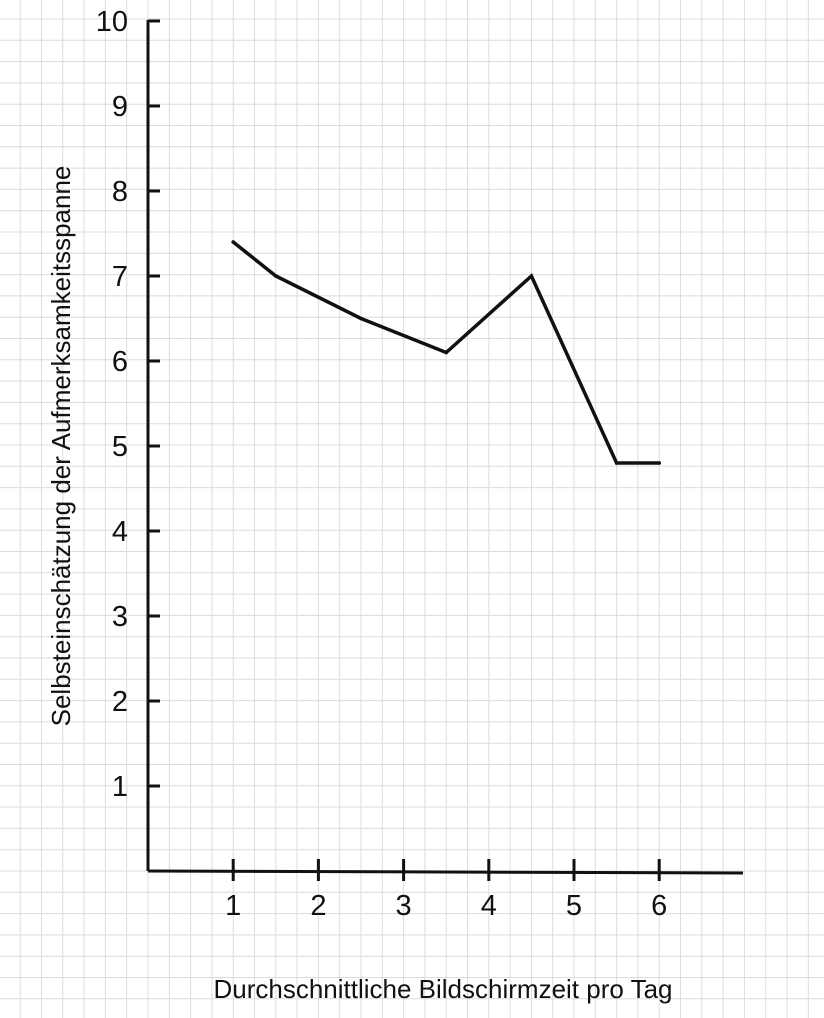  What do you see at coordinates (120, 447) in the screenshot?
I see `y-tick-label: 5` at bounding box center [120, 447].